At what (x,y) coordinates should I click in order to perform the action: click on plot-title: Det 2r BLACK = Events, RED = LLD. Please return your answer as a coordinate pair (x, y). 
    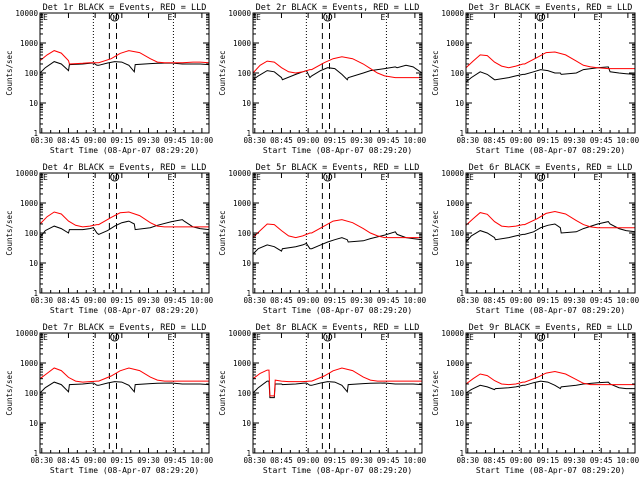
    Looking at the image, I should click on (338, 8).